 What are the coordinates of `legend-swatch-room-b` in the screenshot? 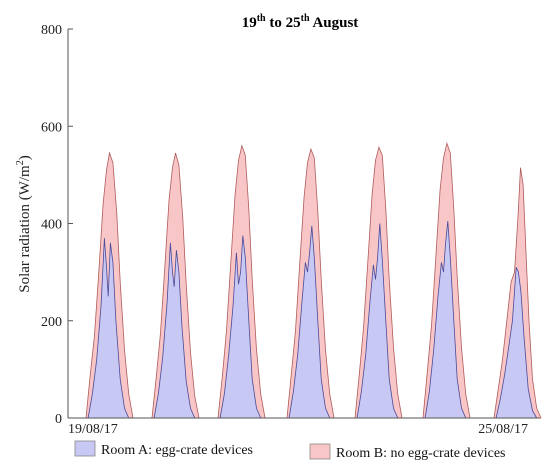 It's located at (320, 451).